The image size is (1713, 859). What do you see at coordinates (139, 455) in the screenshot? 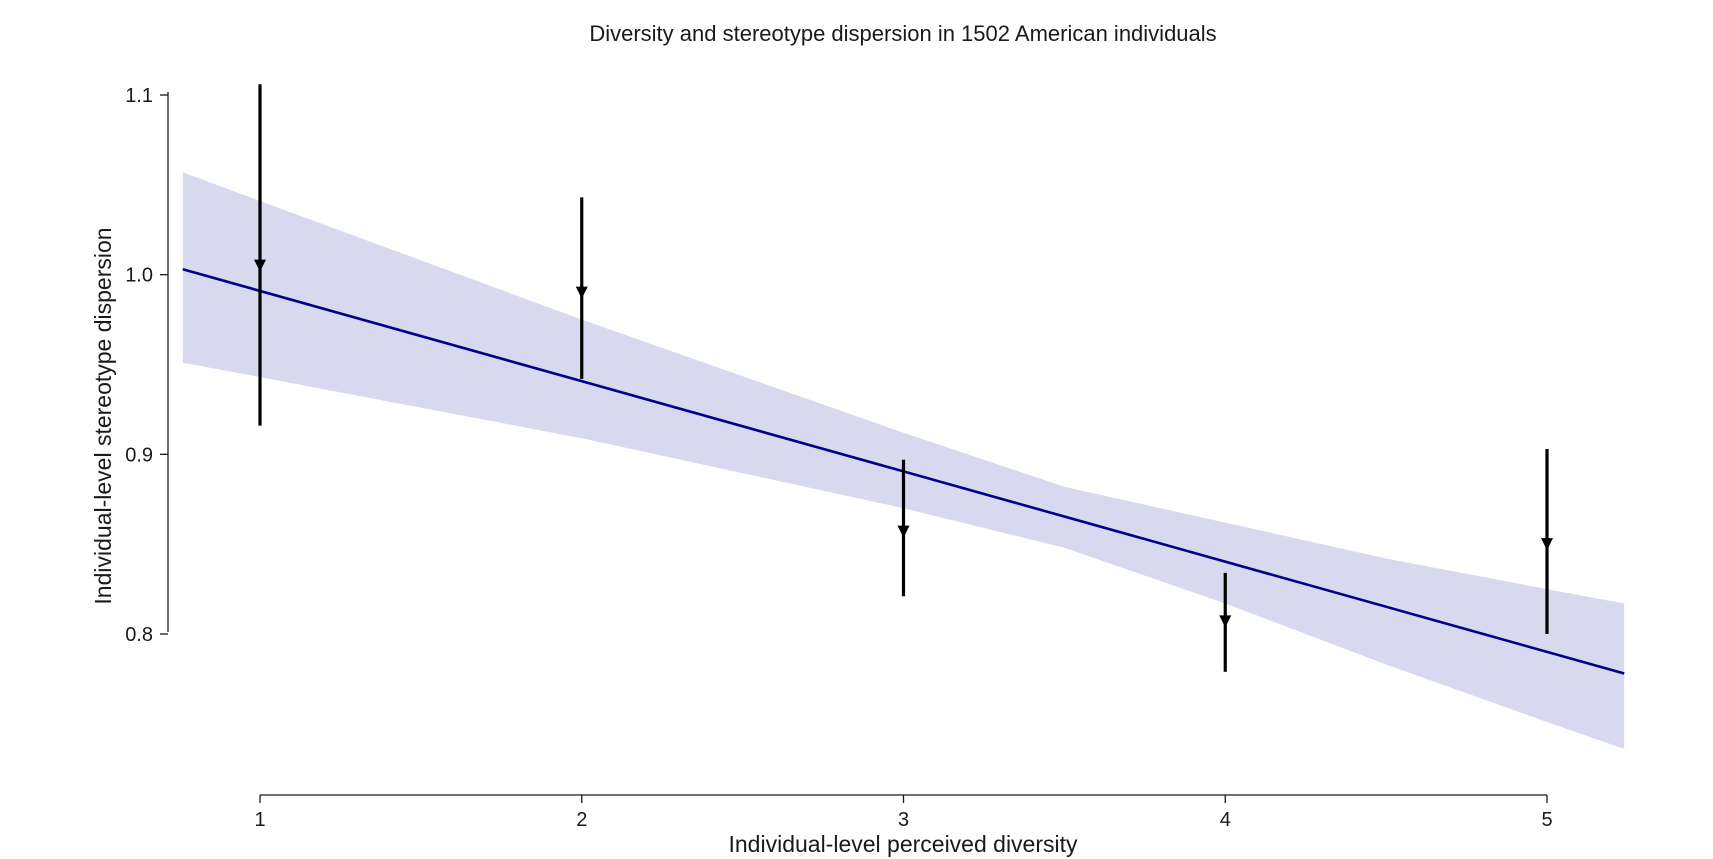
I see `y-tick-label: 0.9` at bounding box center [139, 455].